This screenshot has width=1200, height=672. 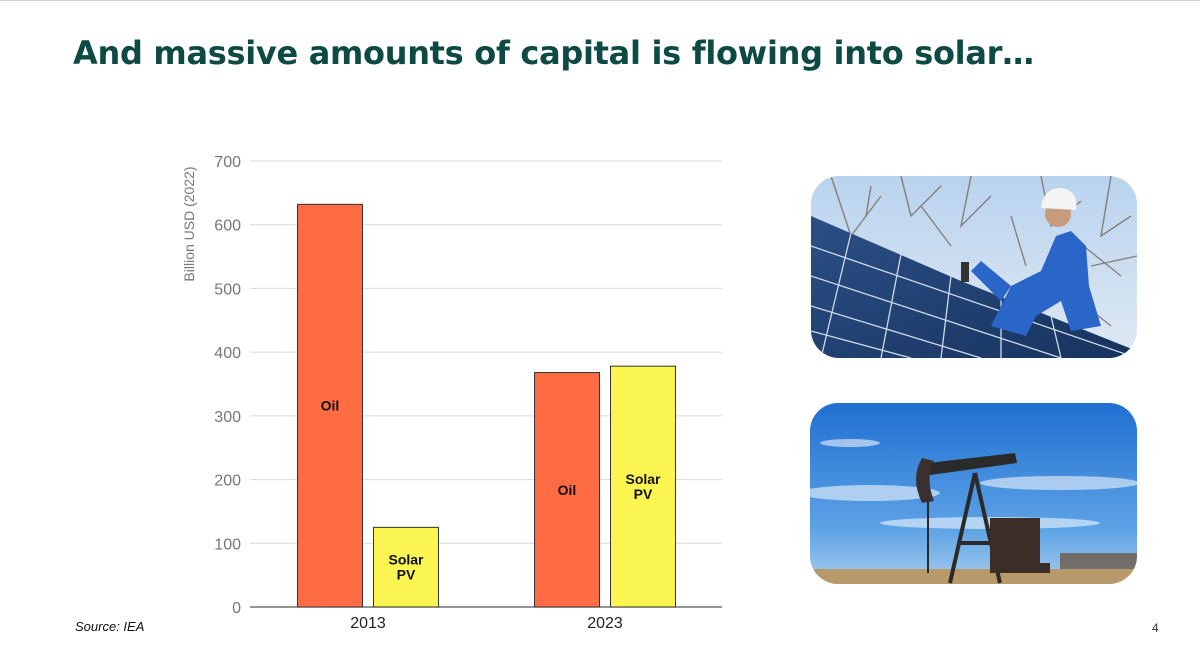 What do you see at coordinates (227, 226) in the screenshot?
I see `y-tick-label-600: 600` at bounding box center [227, 226].